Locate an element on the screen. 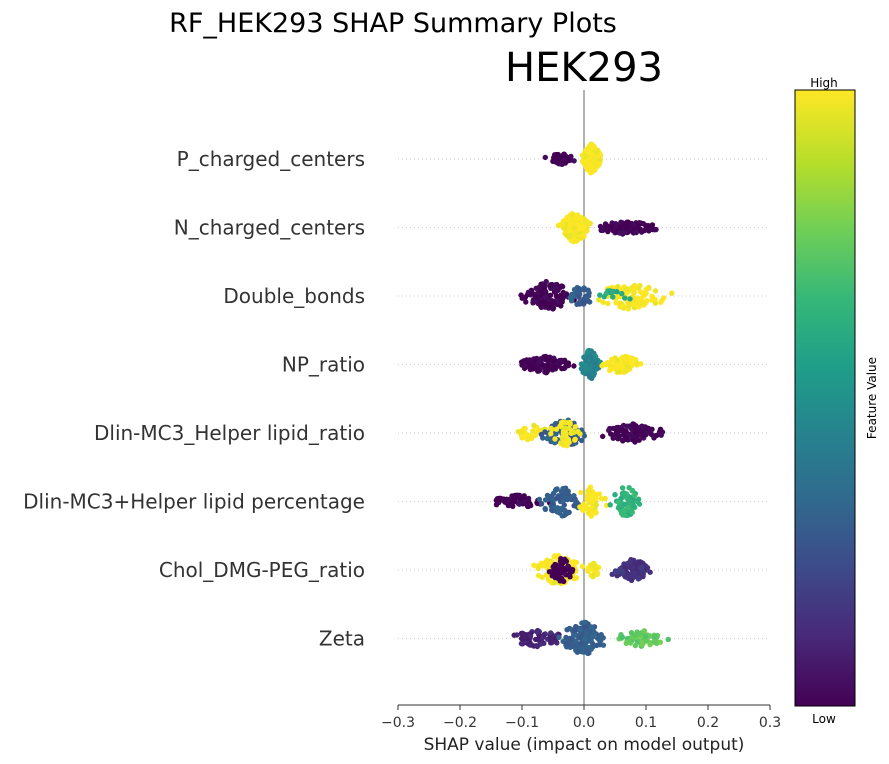 This screenshot has width=889, height=764. feature-label: N_charged_centers is located at coordinates (269, 228).